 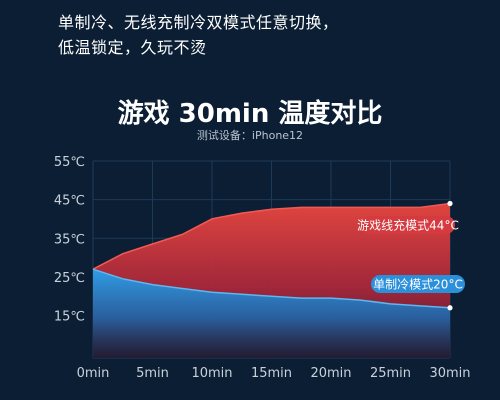 What do you see at coordinates (69, 317) in the screenshot?
I see `y-tick-label: 15℃` at bounding box center [69, 317].